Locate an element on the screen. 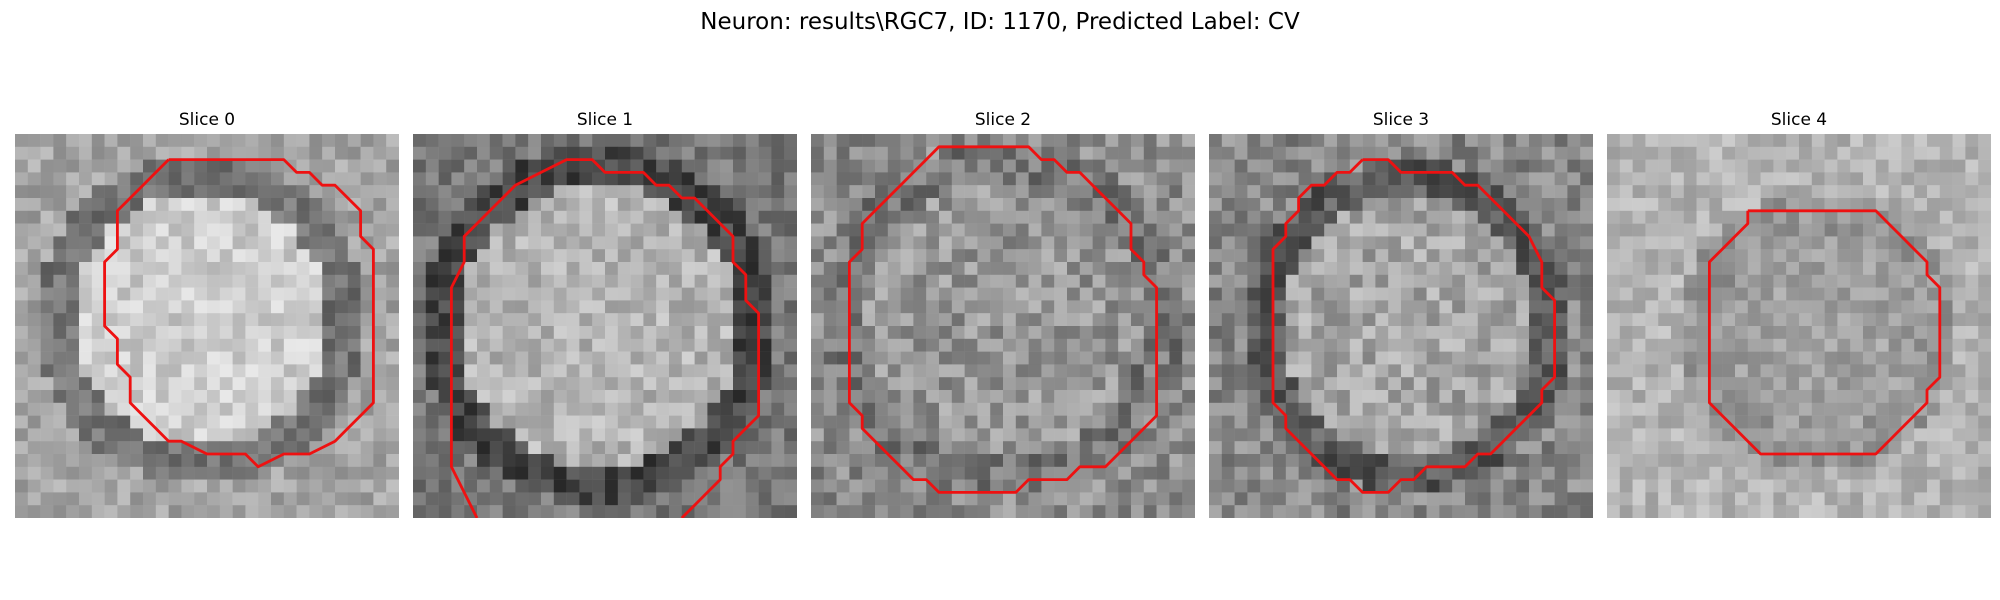  slice-panel-3: Slice 3 is located at coordinates (1401, 312).